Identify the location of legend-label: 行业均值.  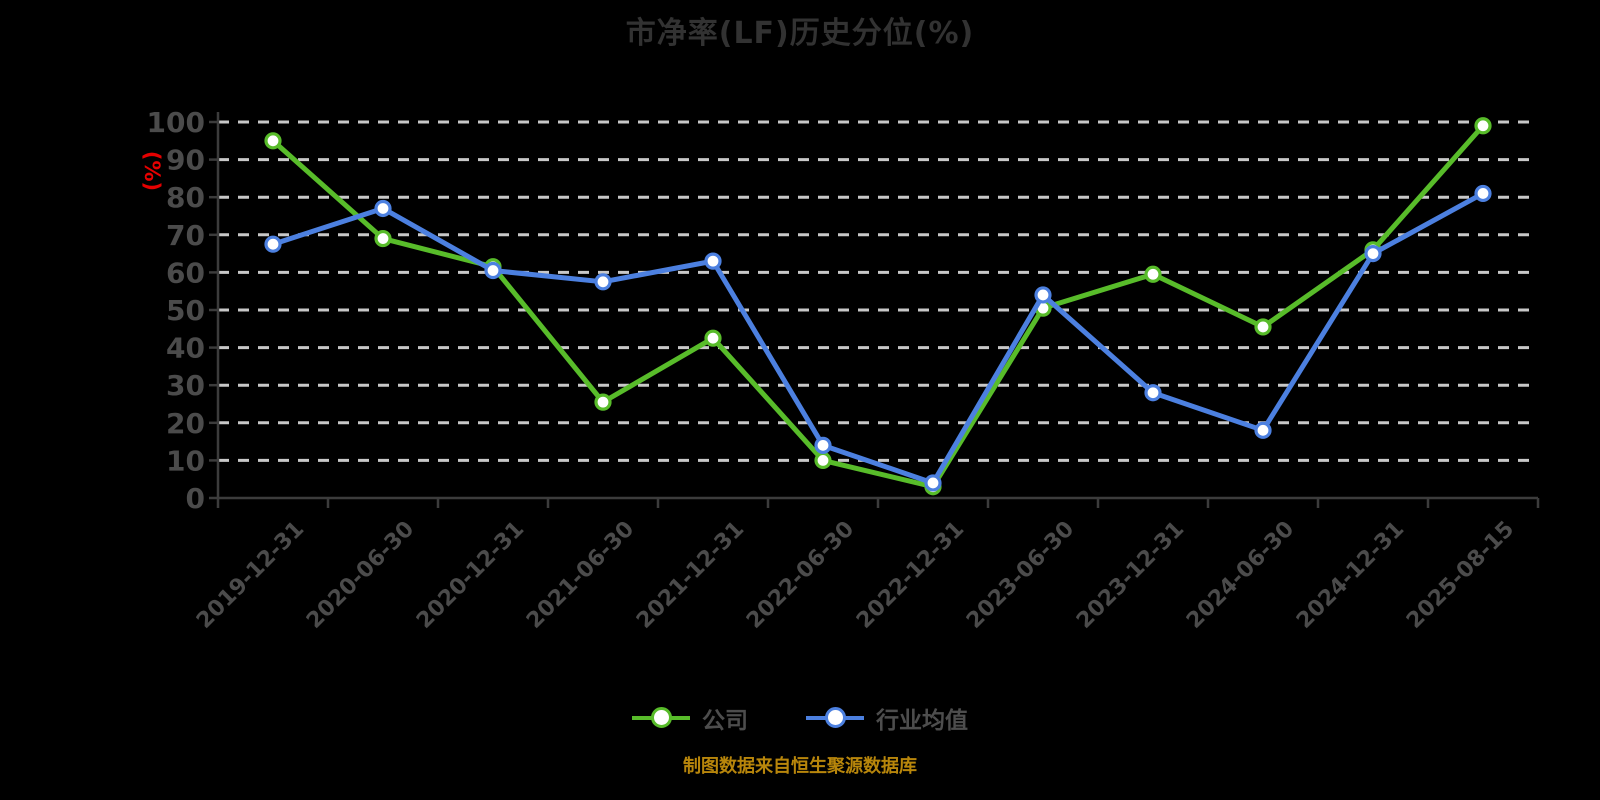
(922, 721).